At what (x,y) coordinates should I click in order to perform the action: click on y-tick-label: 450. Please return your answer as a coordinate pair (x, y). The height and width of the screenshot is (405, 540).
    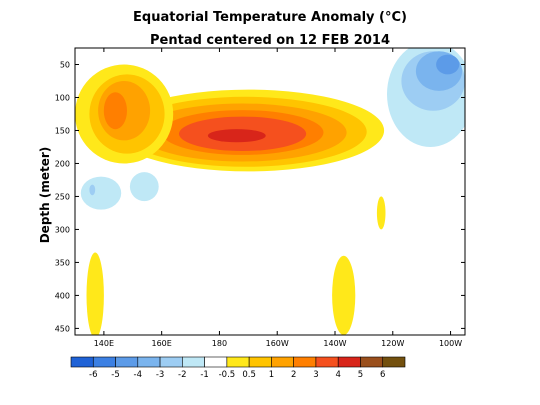
    Looking at the image, I should click on (62, 328).